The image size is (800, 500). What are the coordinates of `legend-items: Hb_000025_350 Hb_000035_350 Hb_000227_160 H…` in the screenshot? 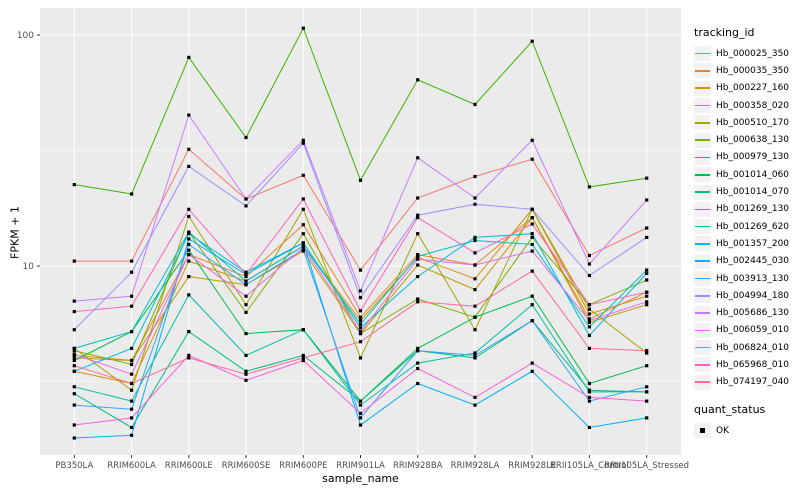 It's located at (741, 218).